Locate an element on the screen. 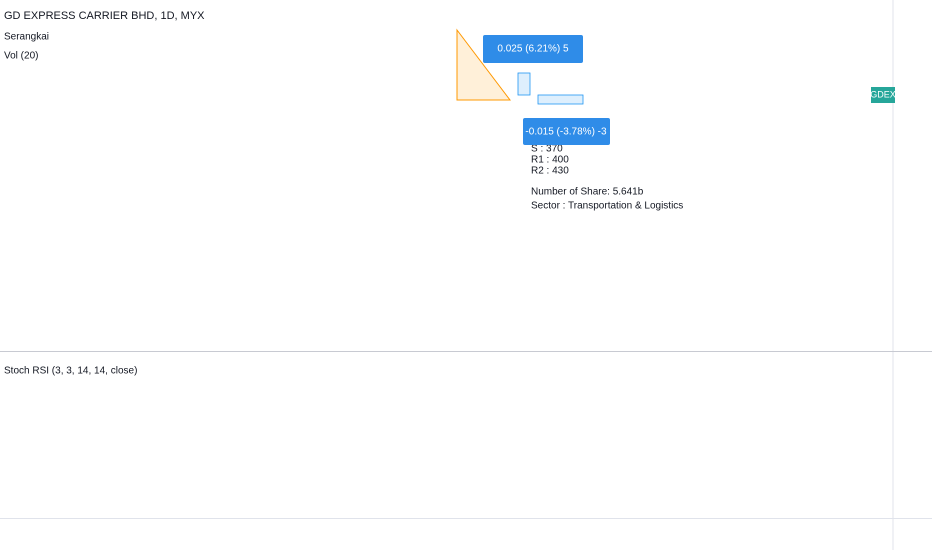 This screenshot has height=550, width=932. symbol-badge is located at coordinates (883, 95).